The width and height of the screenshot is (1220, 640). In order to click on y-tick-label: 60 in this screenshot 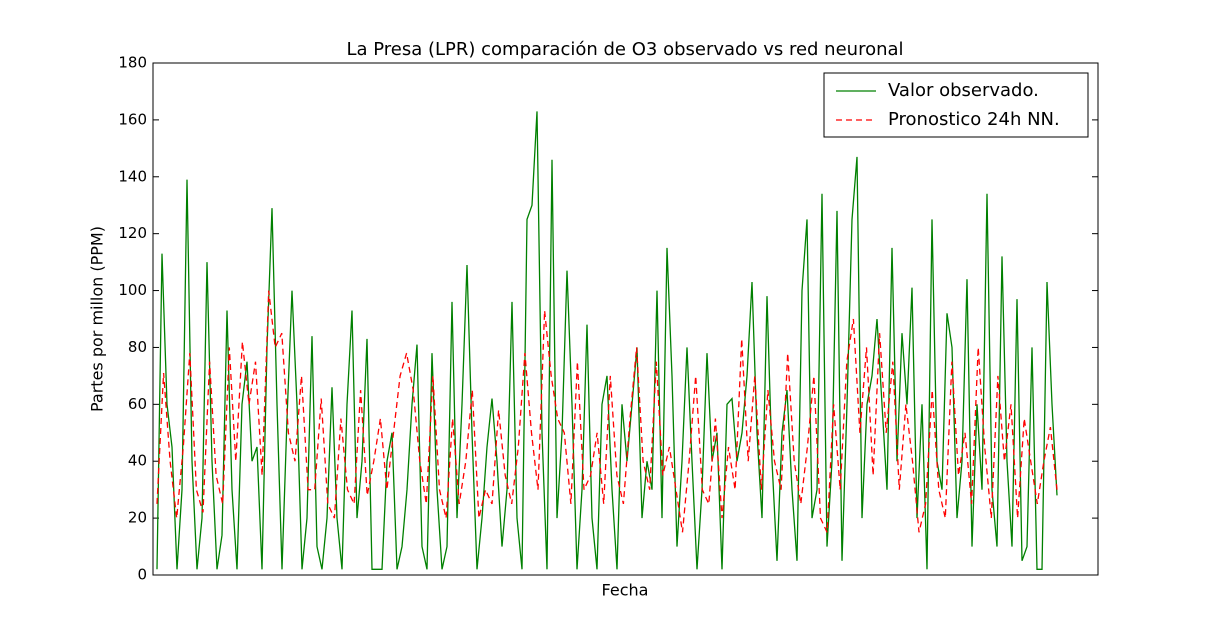, I will do `click(137, 404)`.